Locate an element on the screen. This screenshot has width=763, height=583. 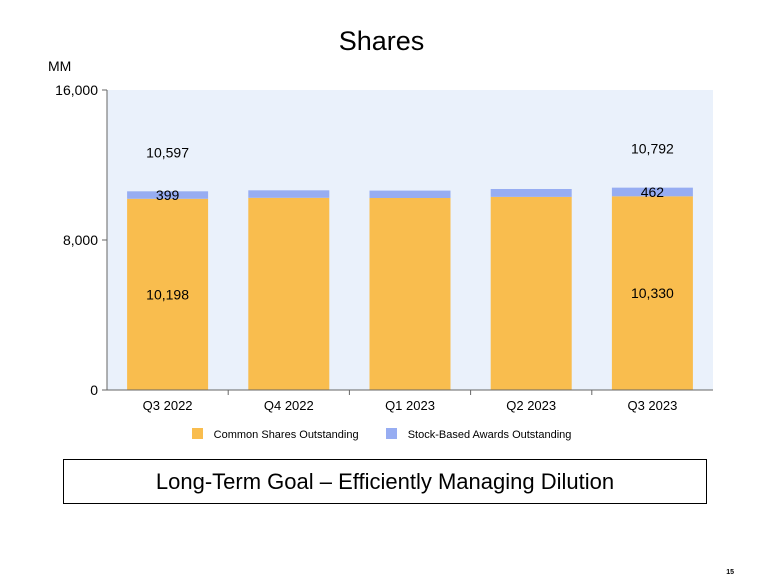
x-ticks-layer: Q3 2022 Q4 2022 Q1 2023 Q2 2023 Q3 2023 is located at coordinates (410, 401).